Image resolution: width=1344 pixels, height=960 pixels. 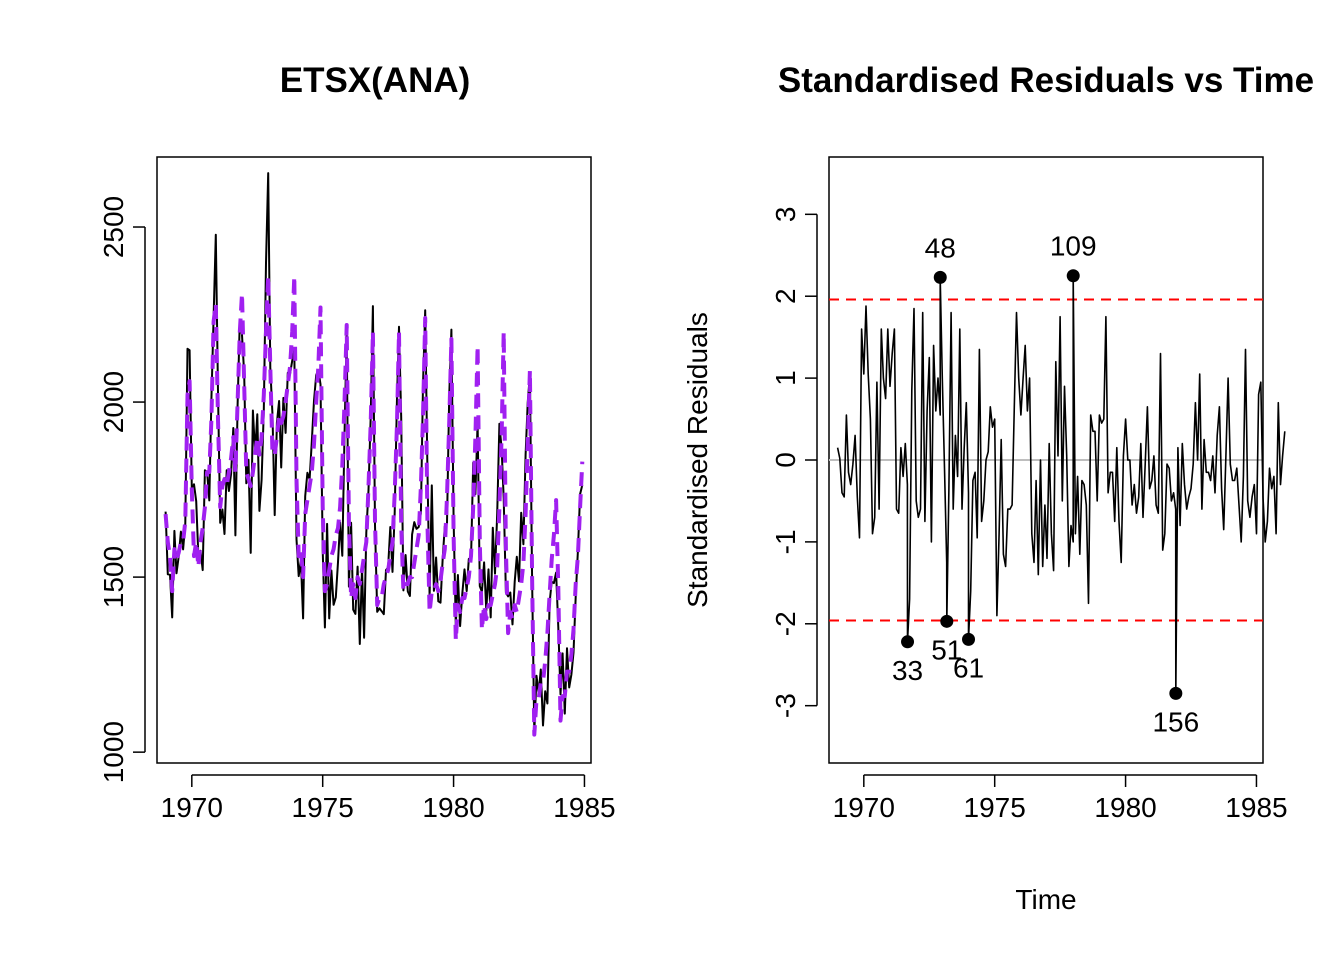 I want to click on outlier-label: 48, so click(x=940, y=247).